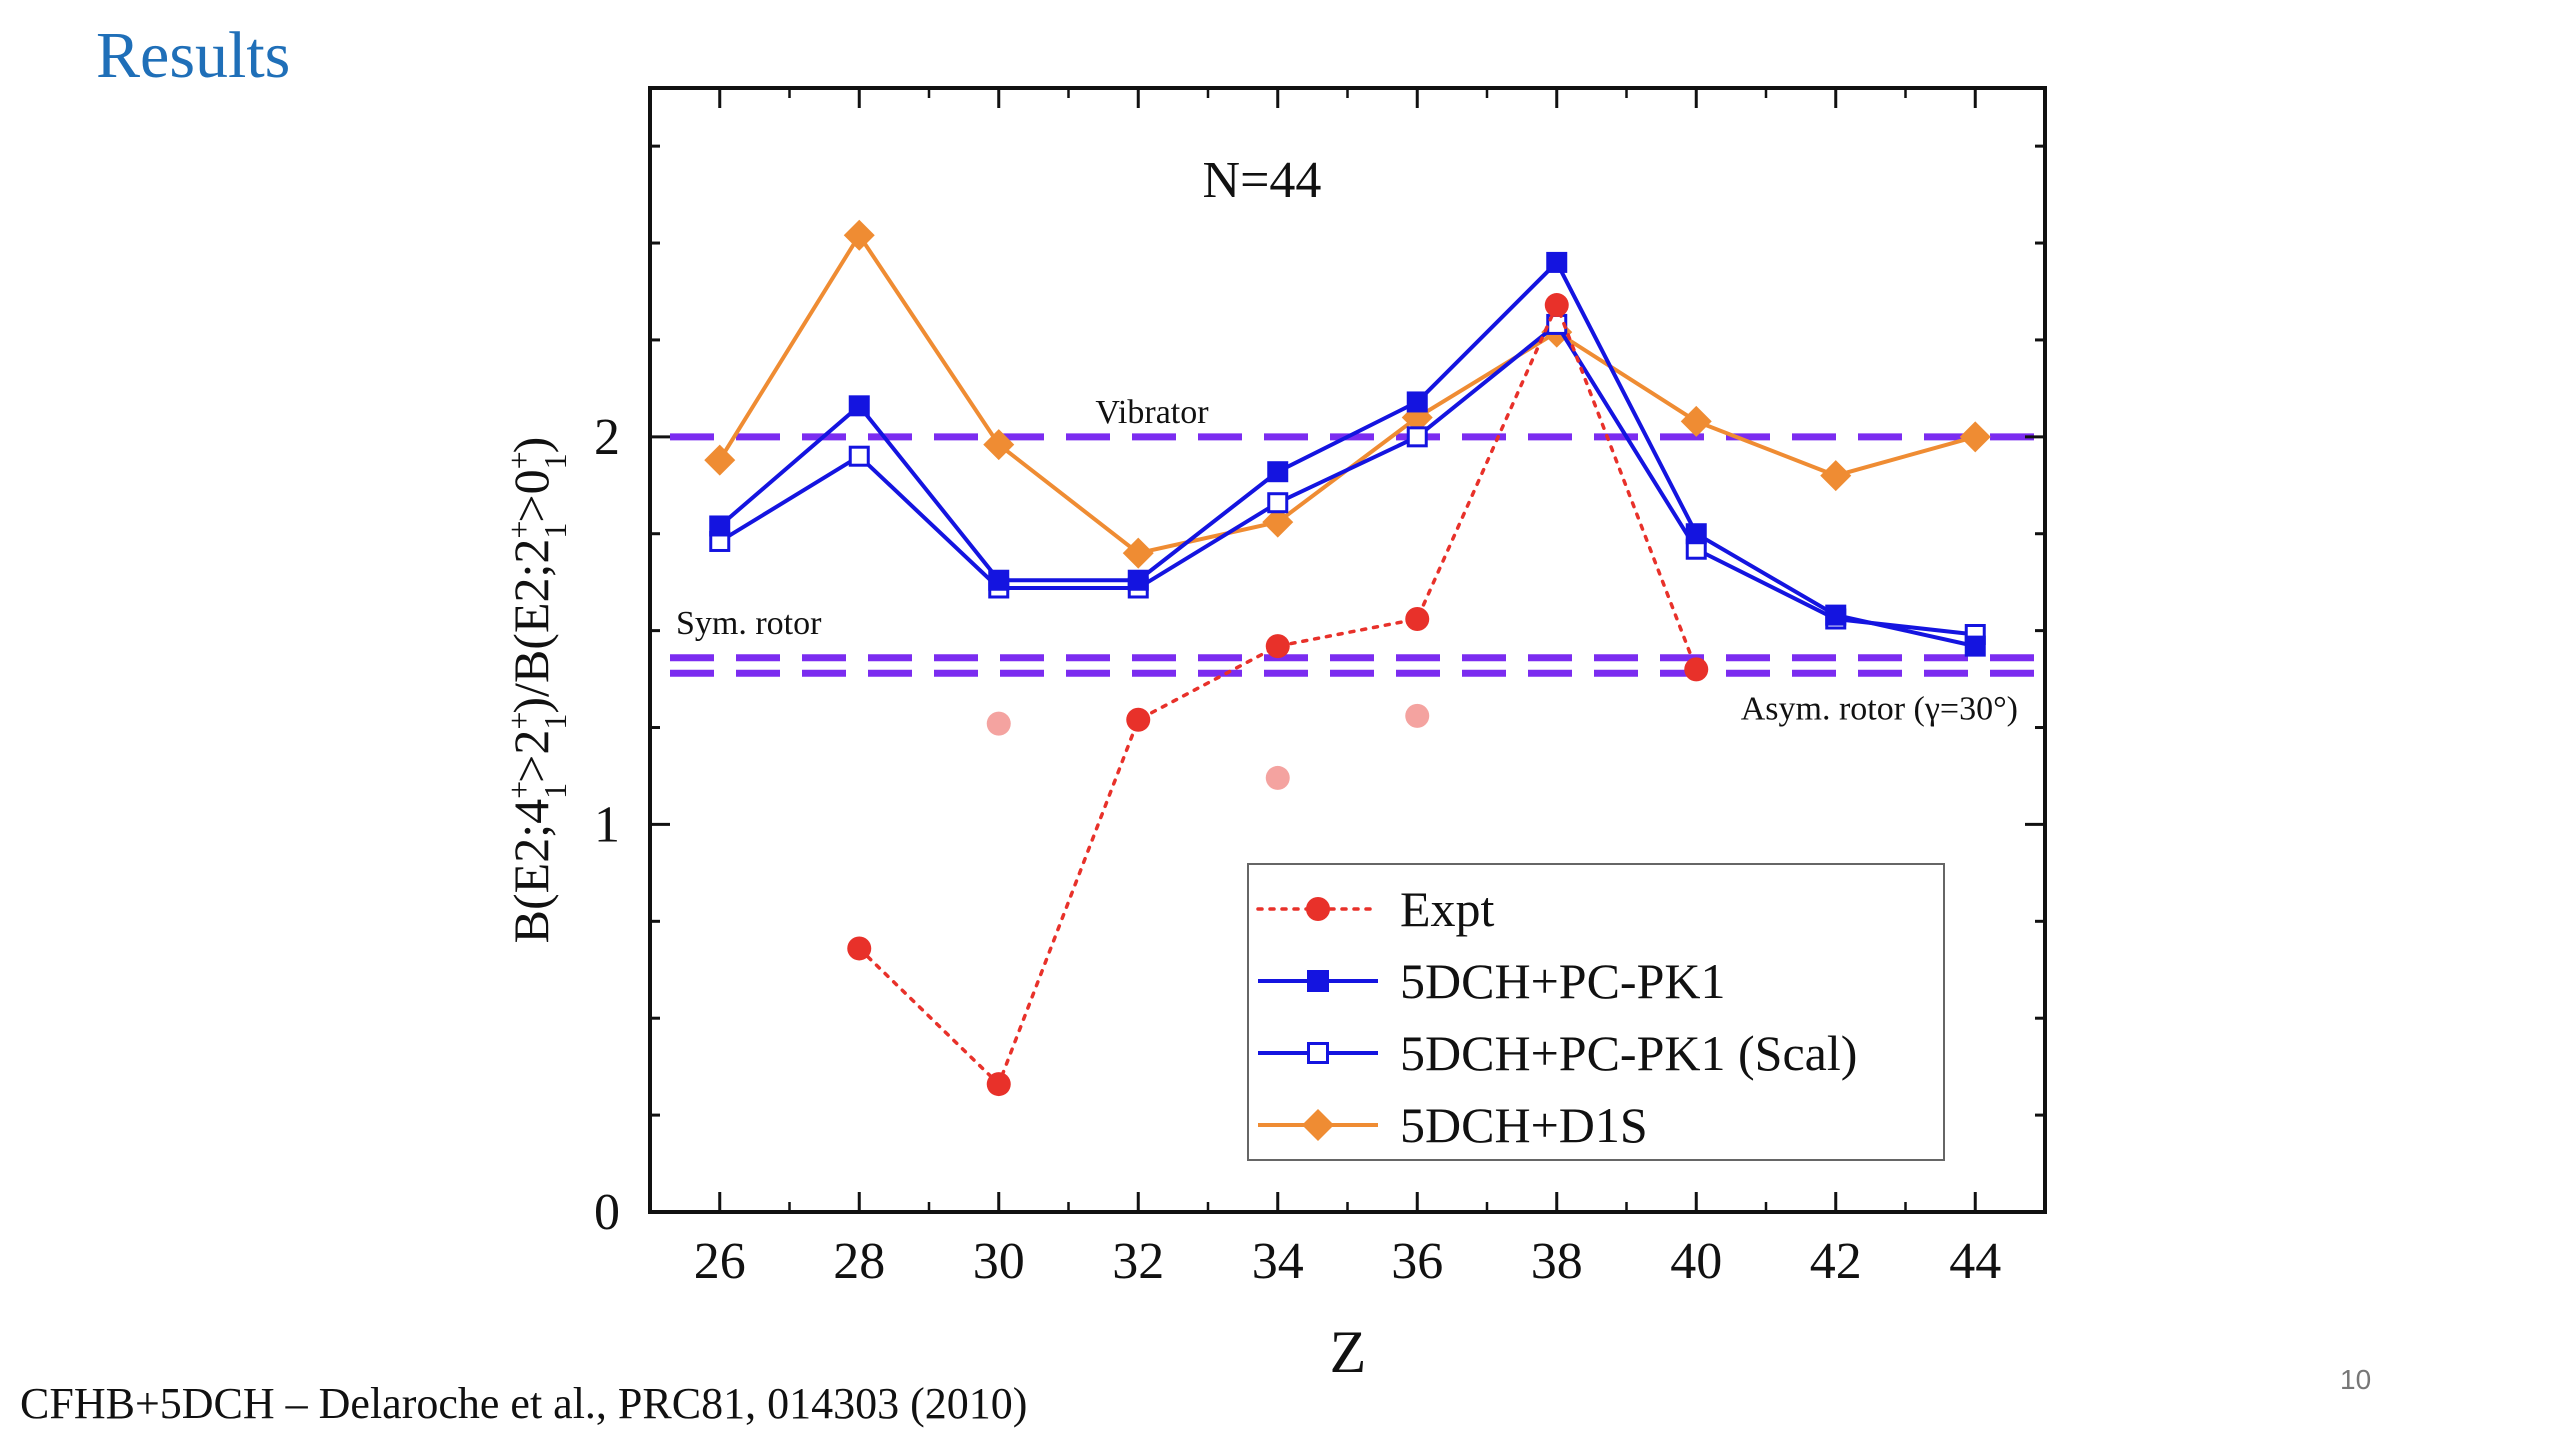 Image resolution: width=2560 pixels, height=1440 pixels. What do you see at coordinates (1447, 909) in the screenshot?
I see `legend-label-0: Expt` at bounding box center [1447, 909].